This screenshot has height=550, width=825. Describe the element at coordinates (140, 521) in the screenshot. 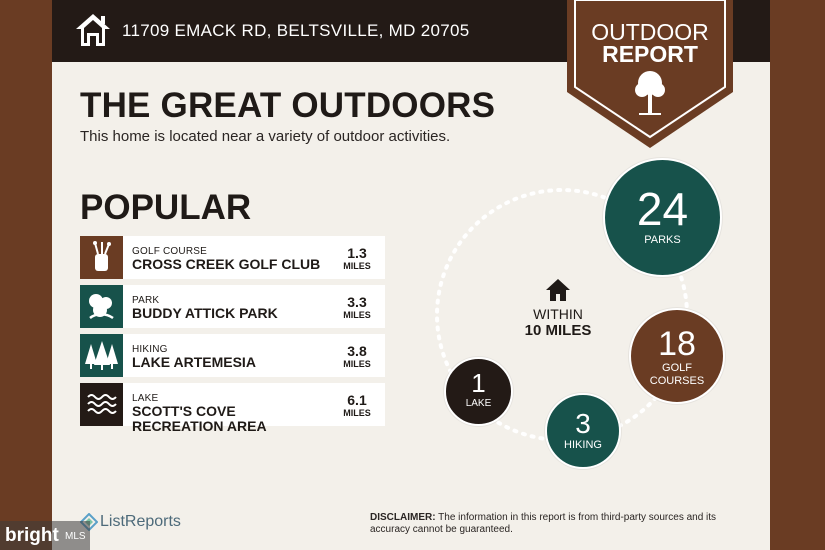

I see `listreports-logo-text: ListReports` at that location.